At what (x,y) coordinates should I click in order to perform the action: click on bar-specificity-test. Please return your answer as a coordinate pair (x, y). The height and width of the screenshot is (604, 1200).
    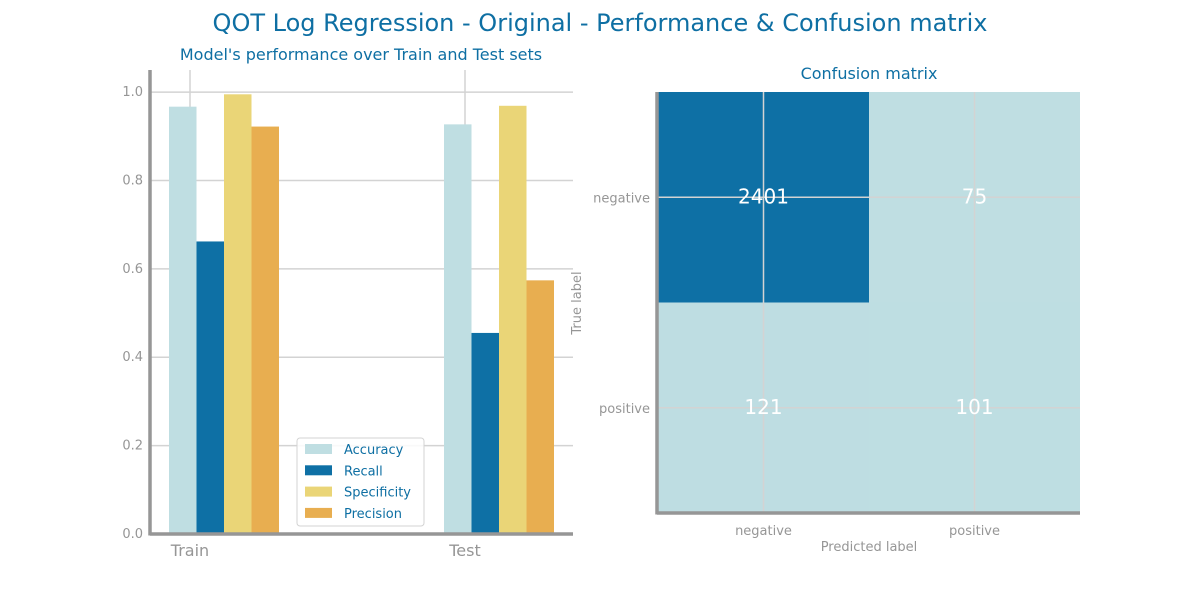
    Looking at the image, I should click on (513, 320).